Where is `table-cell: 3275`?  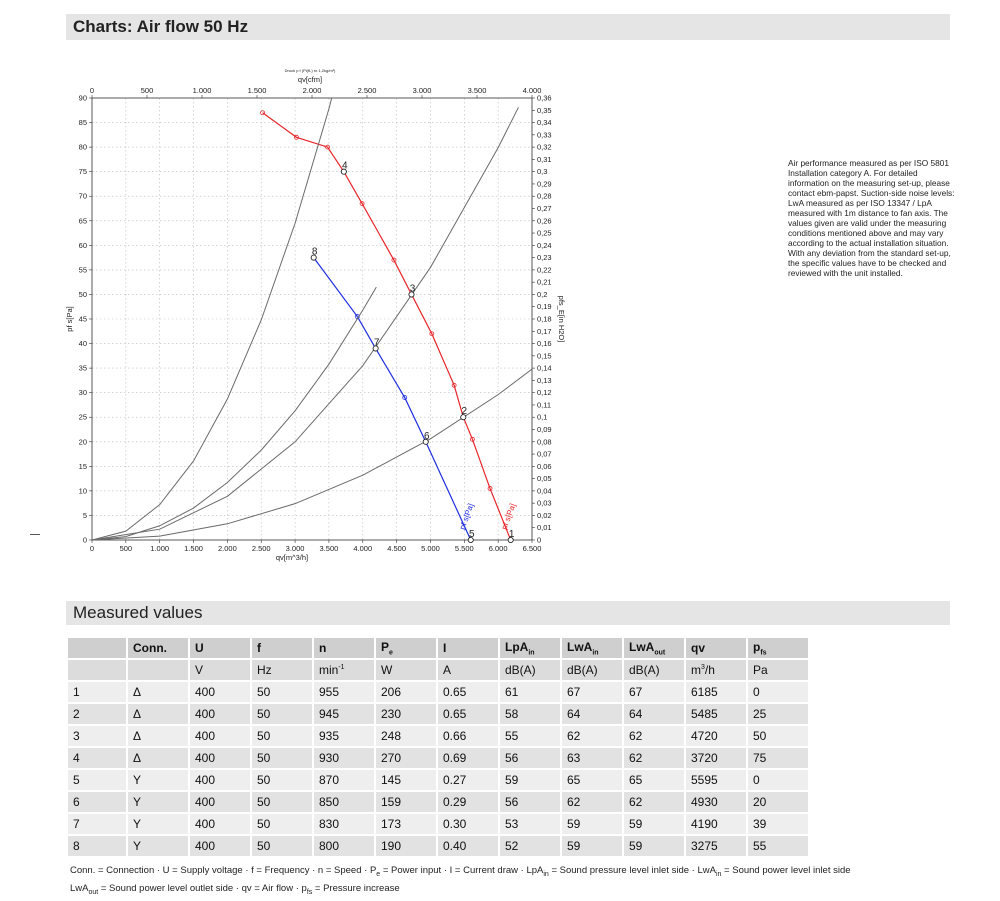 table-cell: 3275 is located at coordinates (716, 846).